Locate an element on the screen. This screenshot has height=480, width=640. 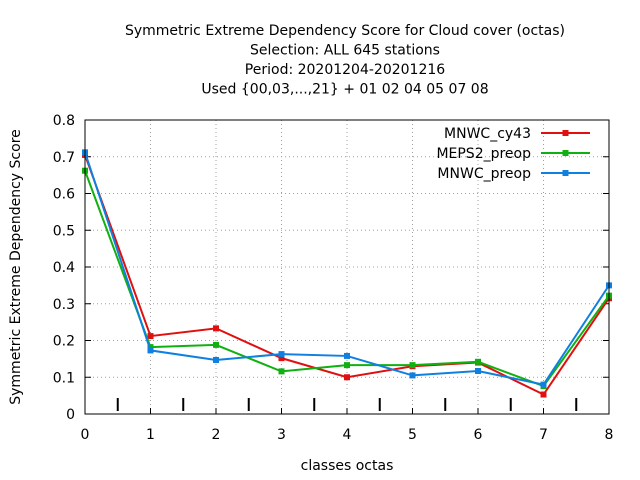
legend-item: MNWC_cy43 is located at coordinates (517, 134).